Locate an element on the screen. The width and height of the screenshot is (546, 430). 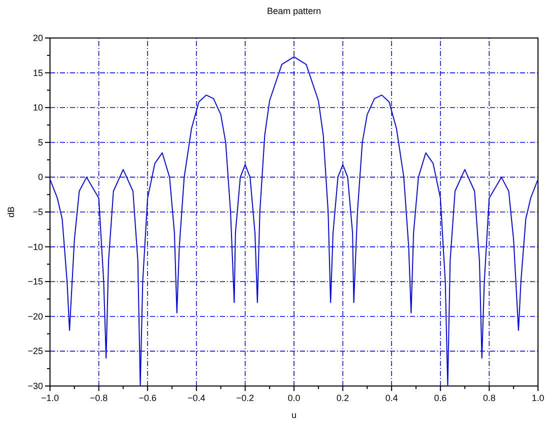
x-tick-label: 1.0 is located at coordinates (538, 398).